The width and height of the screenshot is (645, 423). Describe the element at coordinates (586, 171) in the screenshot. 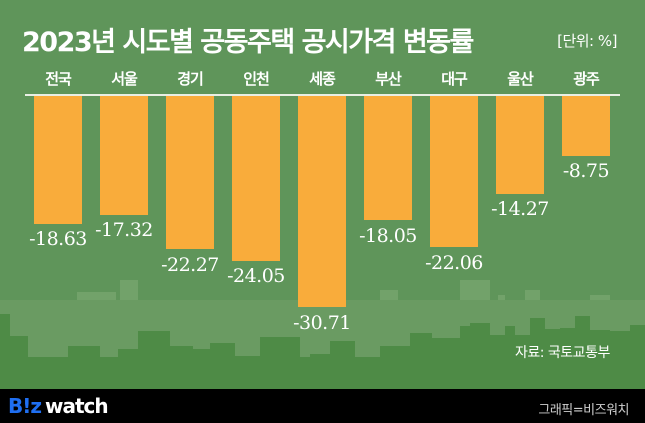

I see `value-label: -8.75` at that location.